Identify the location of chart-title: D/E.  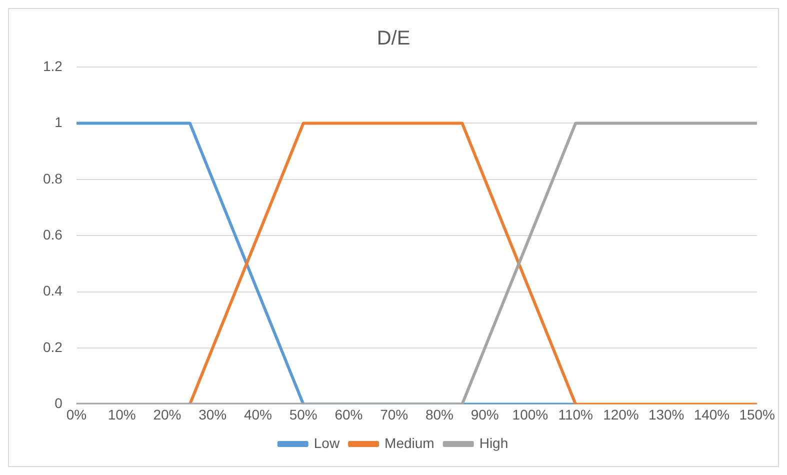
(393, 39).